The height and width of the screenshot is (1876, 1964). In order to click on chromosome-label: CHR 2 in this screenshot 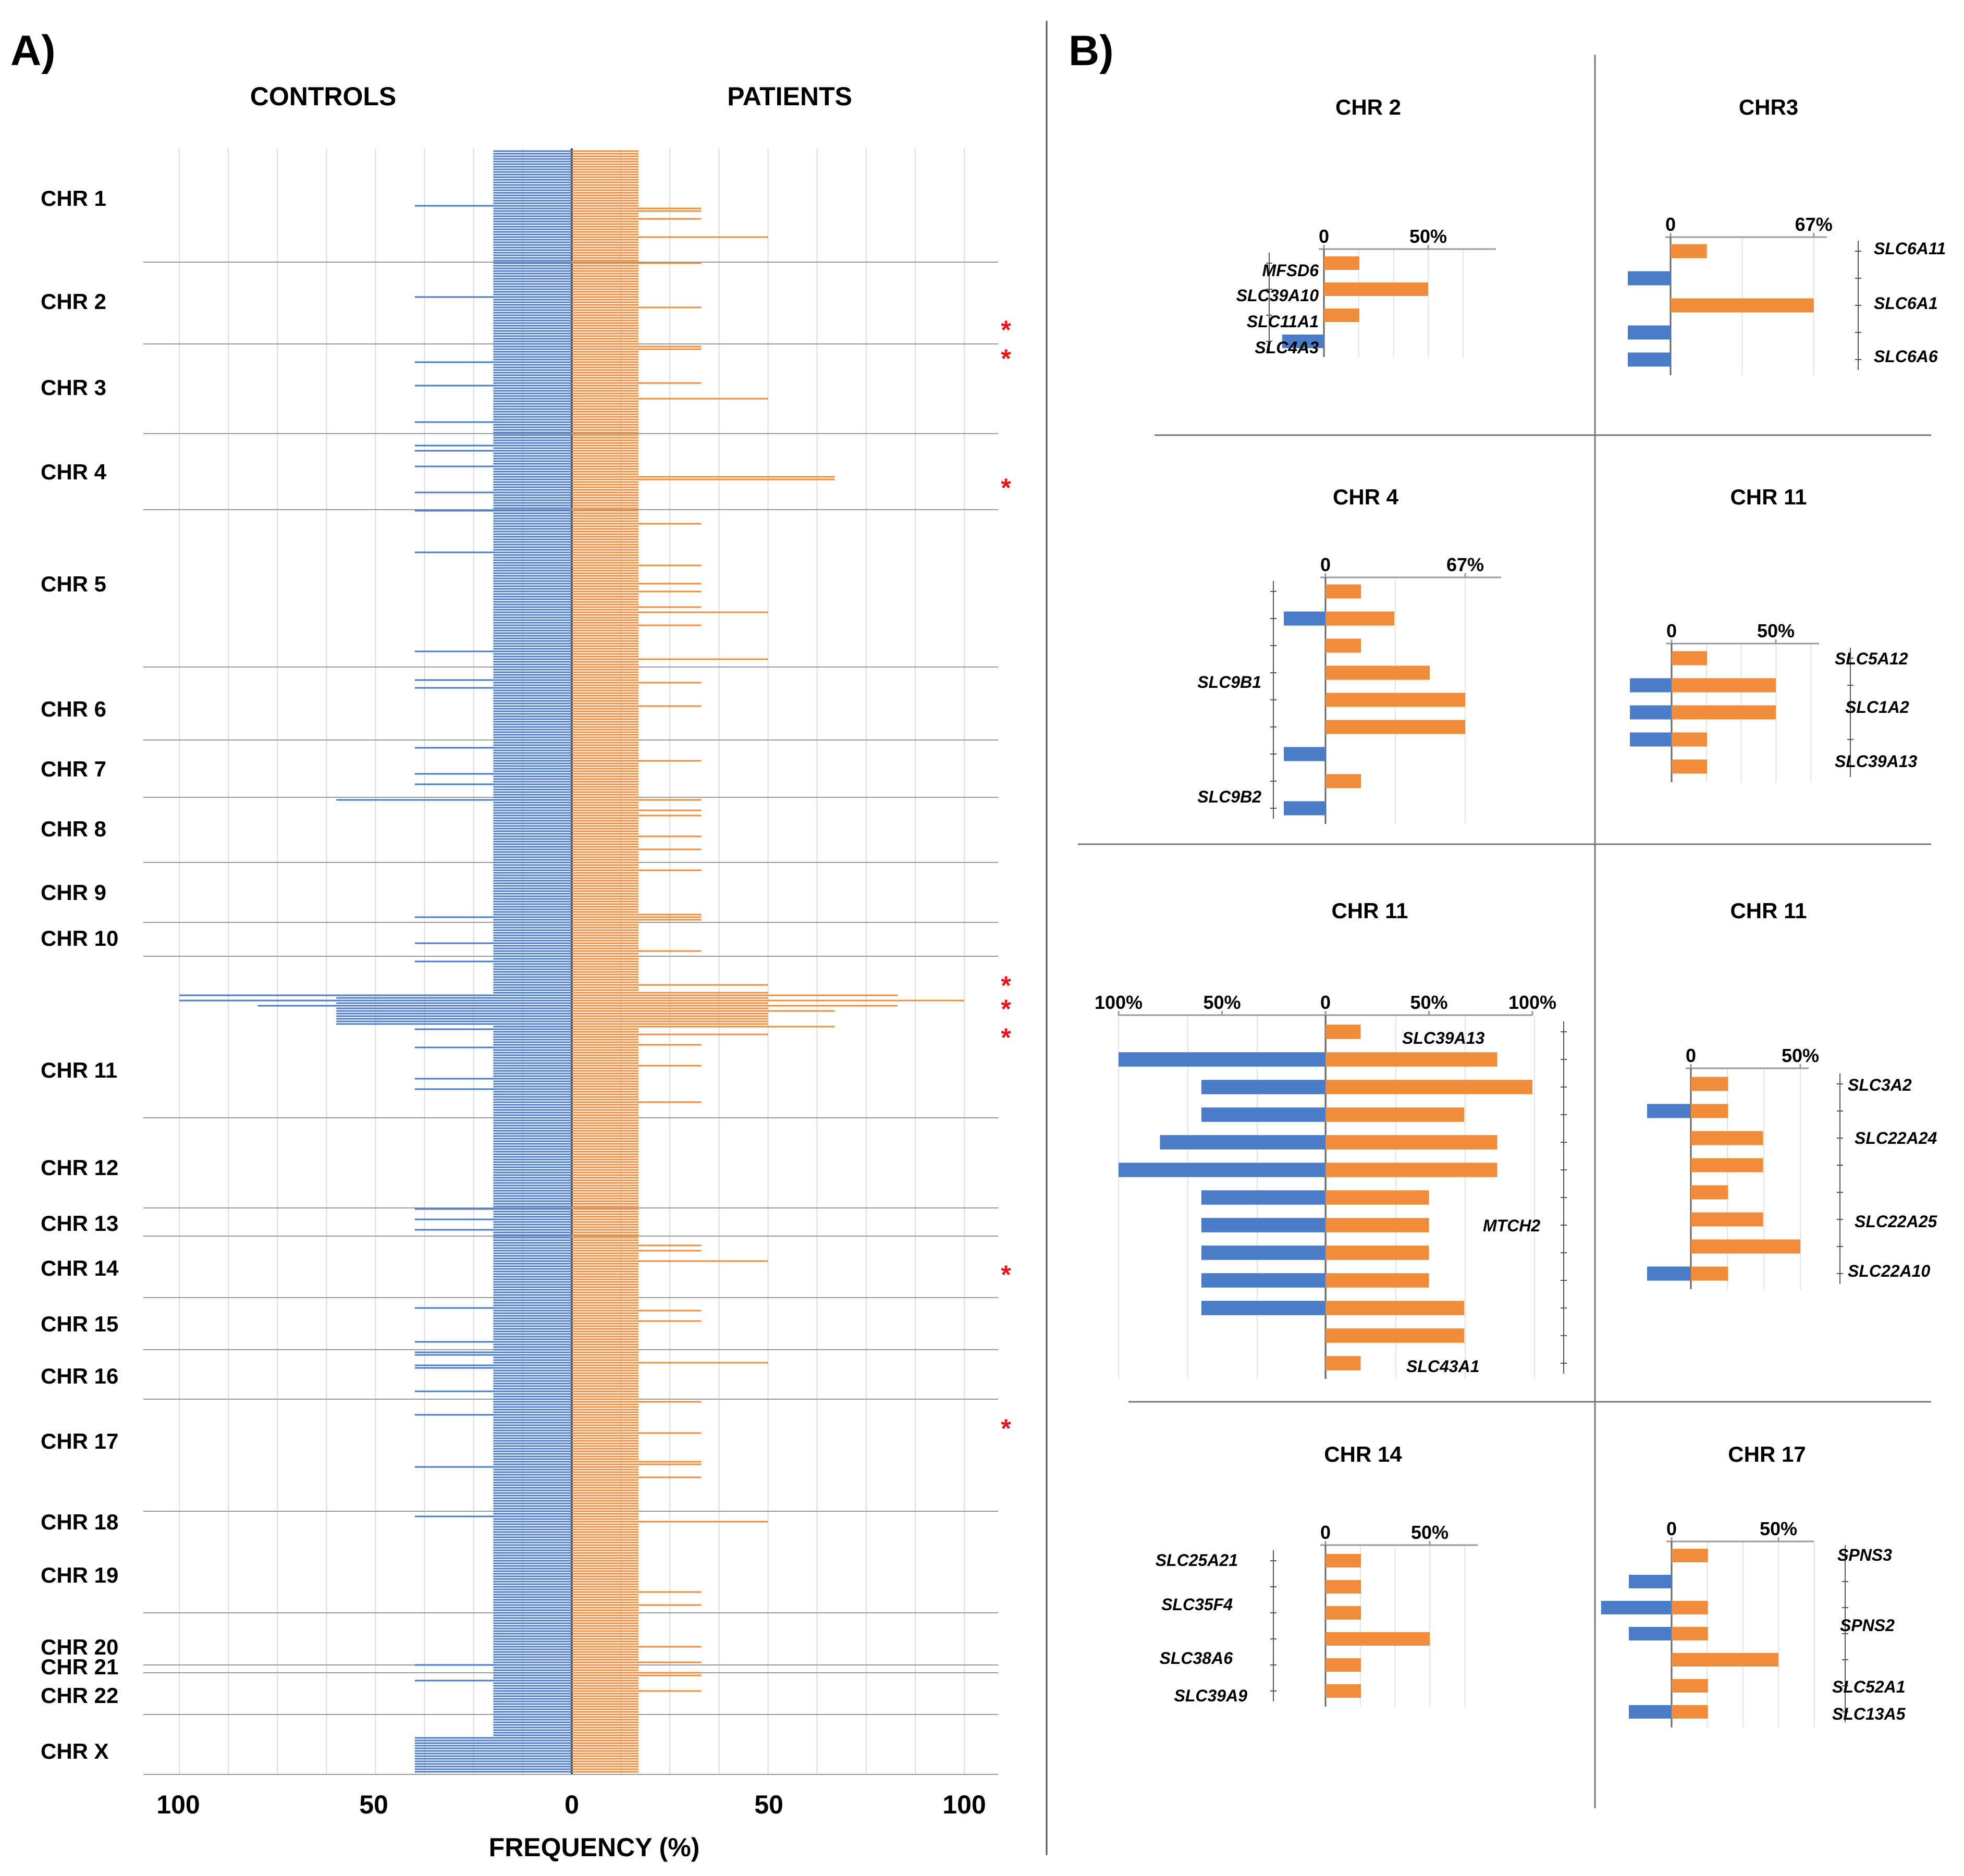, I will do `click(73, 301)`.